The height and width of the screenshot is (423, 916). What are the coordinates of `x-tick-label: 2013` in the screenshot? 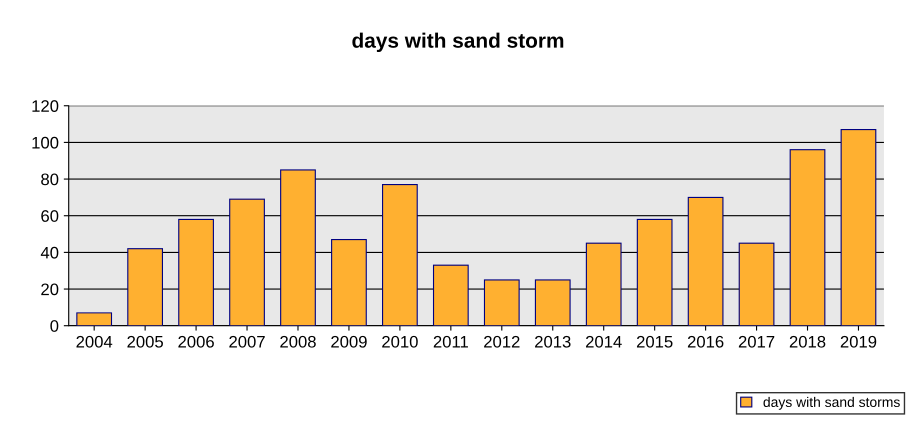 It's located at (553, 342).